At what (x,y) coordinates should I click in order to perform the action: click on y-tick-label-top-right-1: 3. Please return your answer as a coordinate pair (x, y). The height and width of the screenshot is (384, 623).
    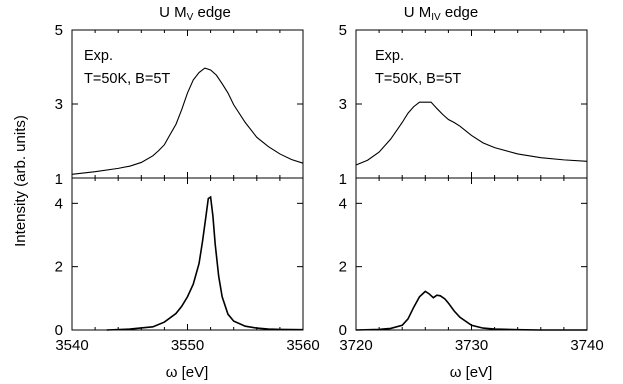
    Looking at the image, I should click on (343, 104).